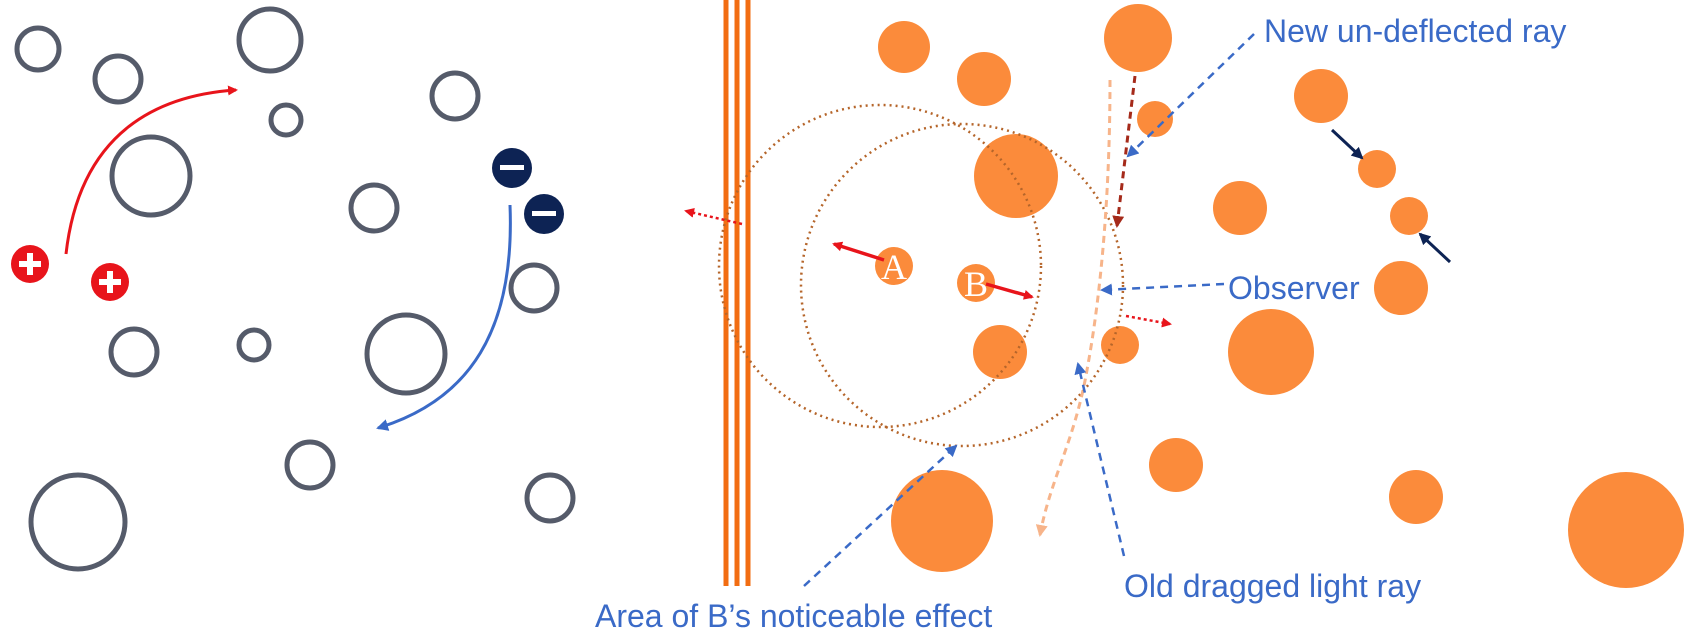 This screenshot has height=637, width=1690. I want to click on influence-circle-b, so click(962, 285).